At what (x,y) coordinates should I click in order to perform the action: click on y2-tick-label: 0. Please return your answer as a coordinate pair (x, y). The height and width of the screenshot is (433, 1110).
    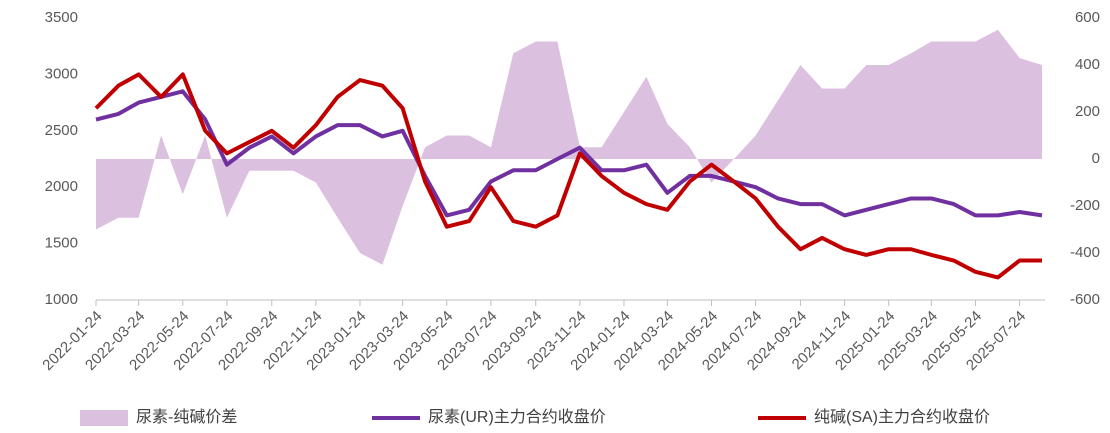
    Looking at the image, I should click on (1096, 158).